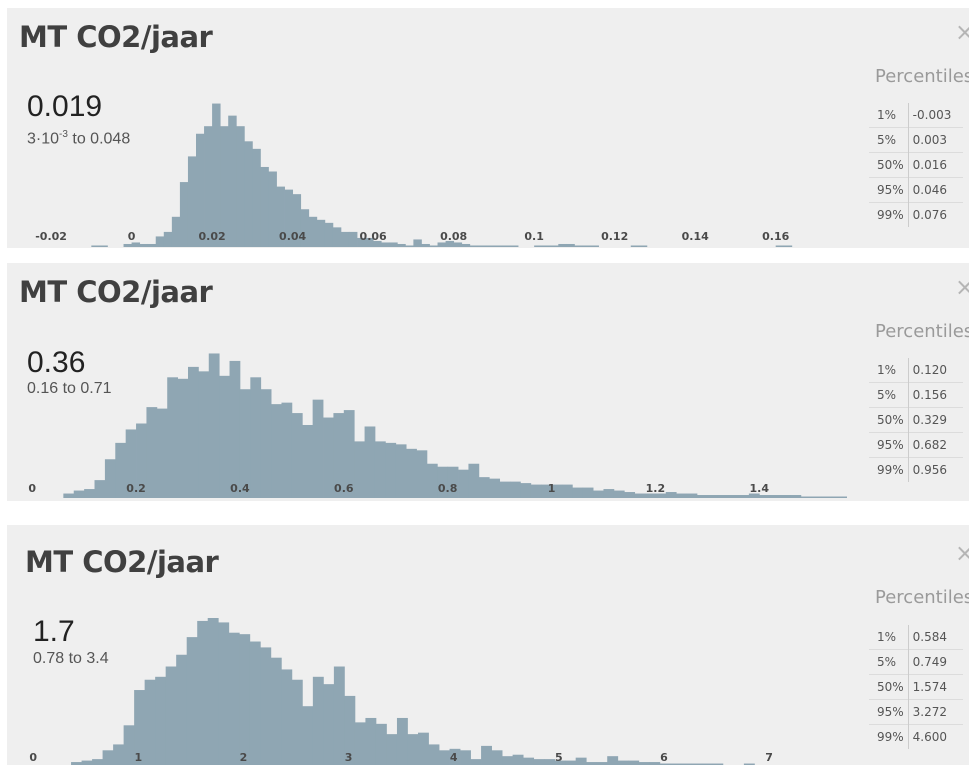 This screenshot has height=765, width=969. Describe the element at coordinates (916, 662) in the screenshot. I see `percentile-row: 5% 0.749` at that location.